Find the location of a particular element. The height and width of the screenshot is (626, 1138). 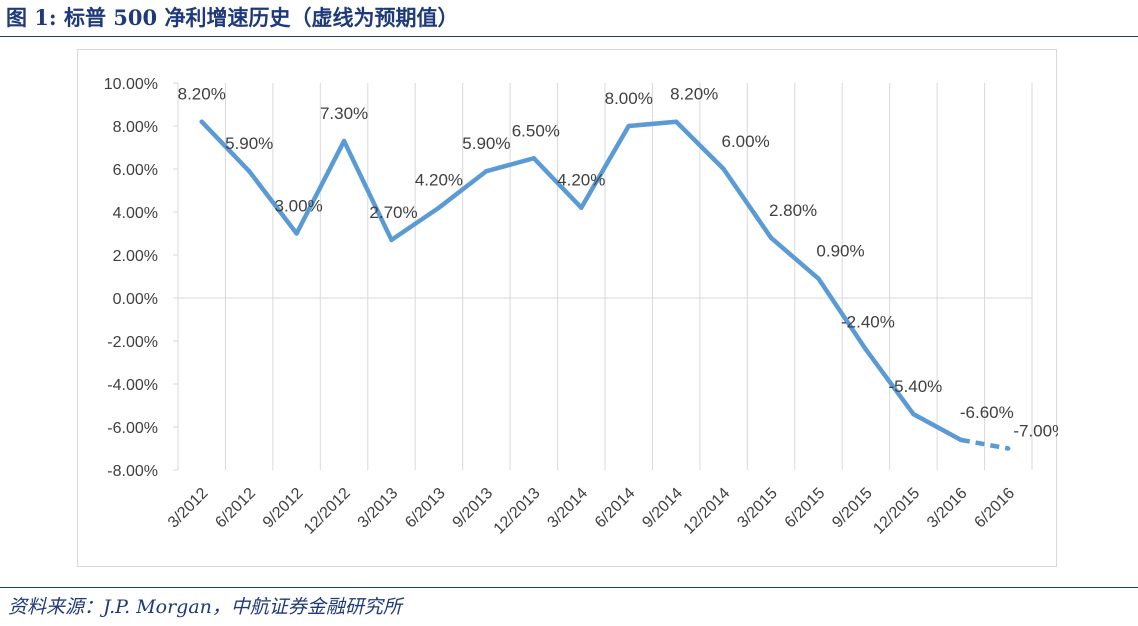

x-tick-label: 3/2012 is located at coordinates (188, 508).